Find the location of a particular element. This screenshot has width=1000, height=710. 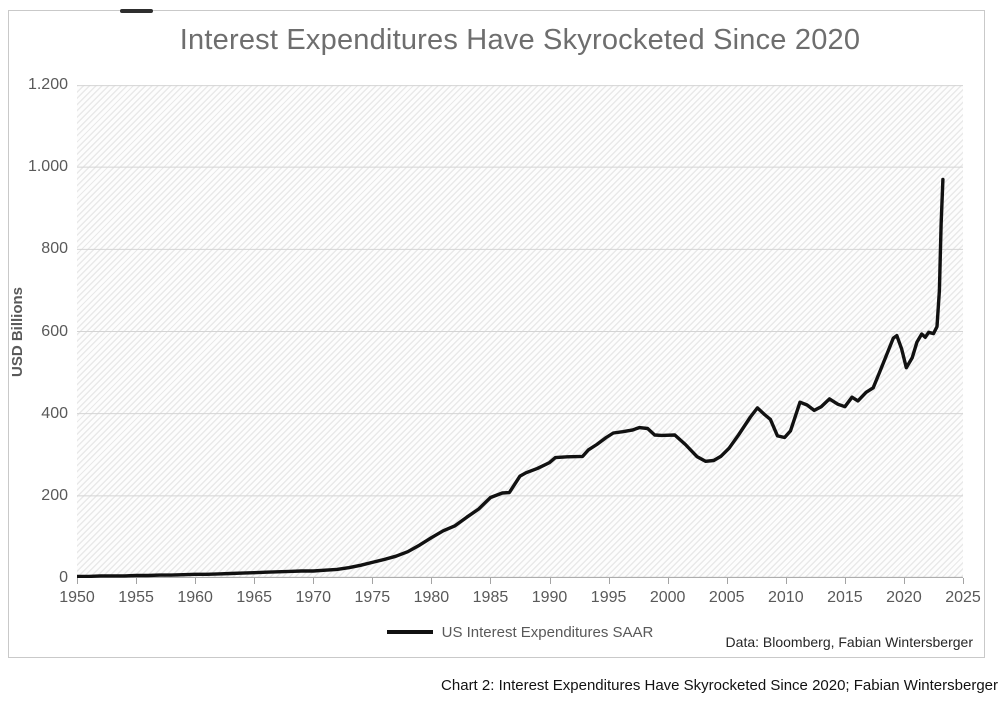

video-progress-bar-artifact is located at coordinates (136, 11).